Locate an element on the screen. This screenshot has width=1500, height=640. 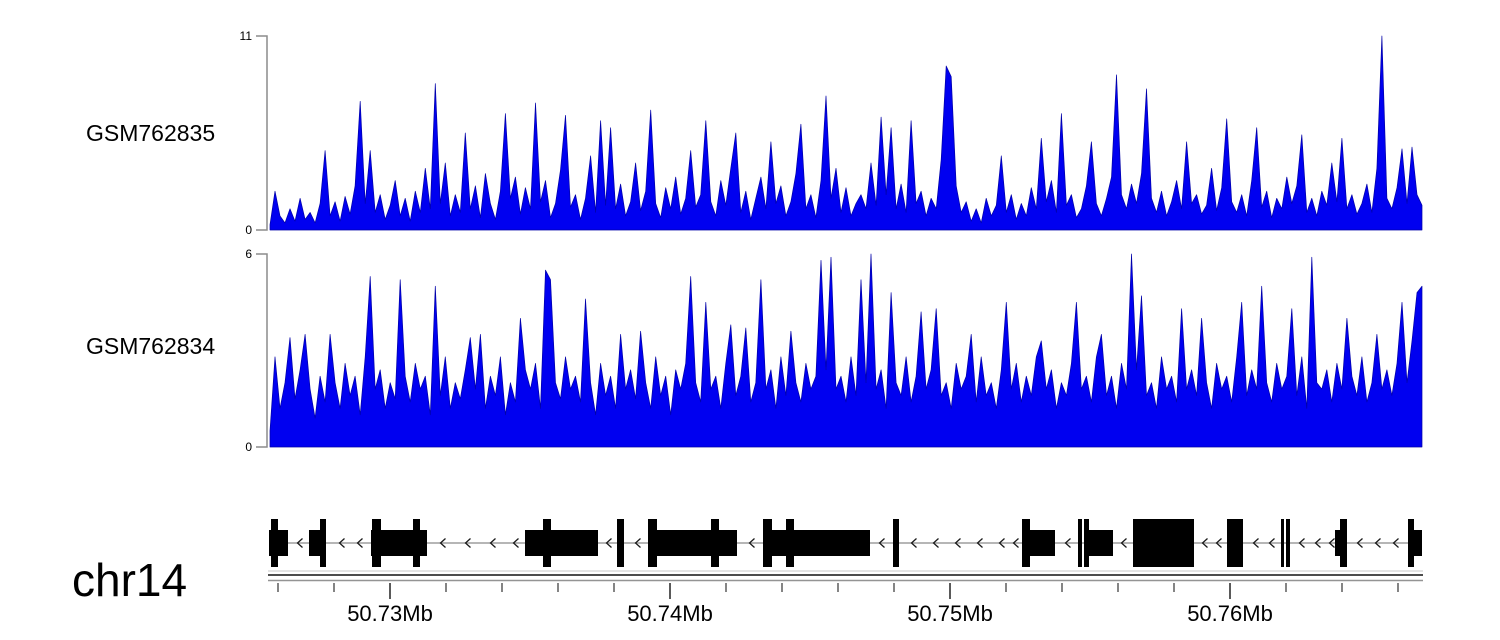
y-axis-GSM762834 is located at coordinates (262, 350).